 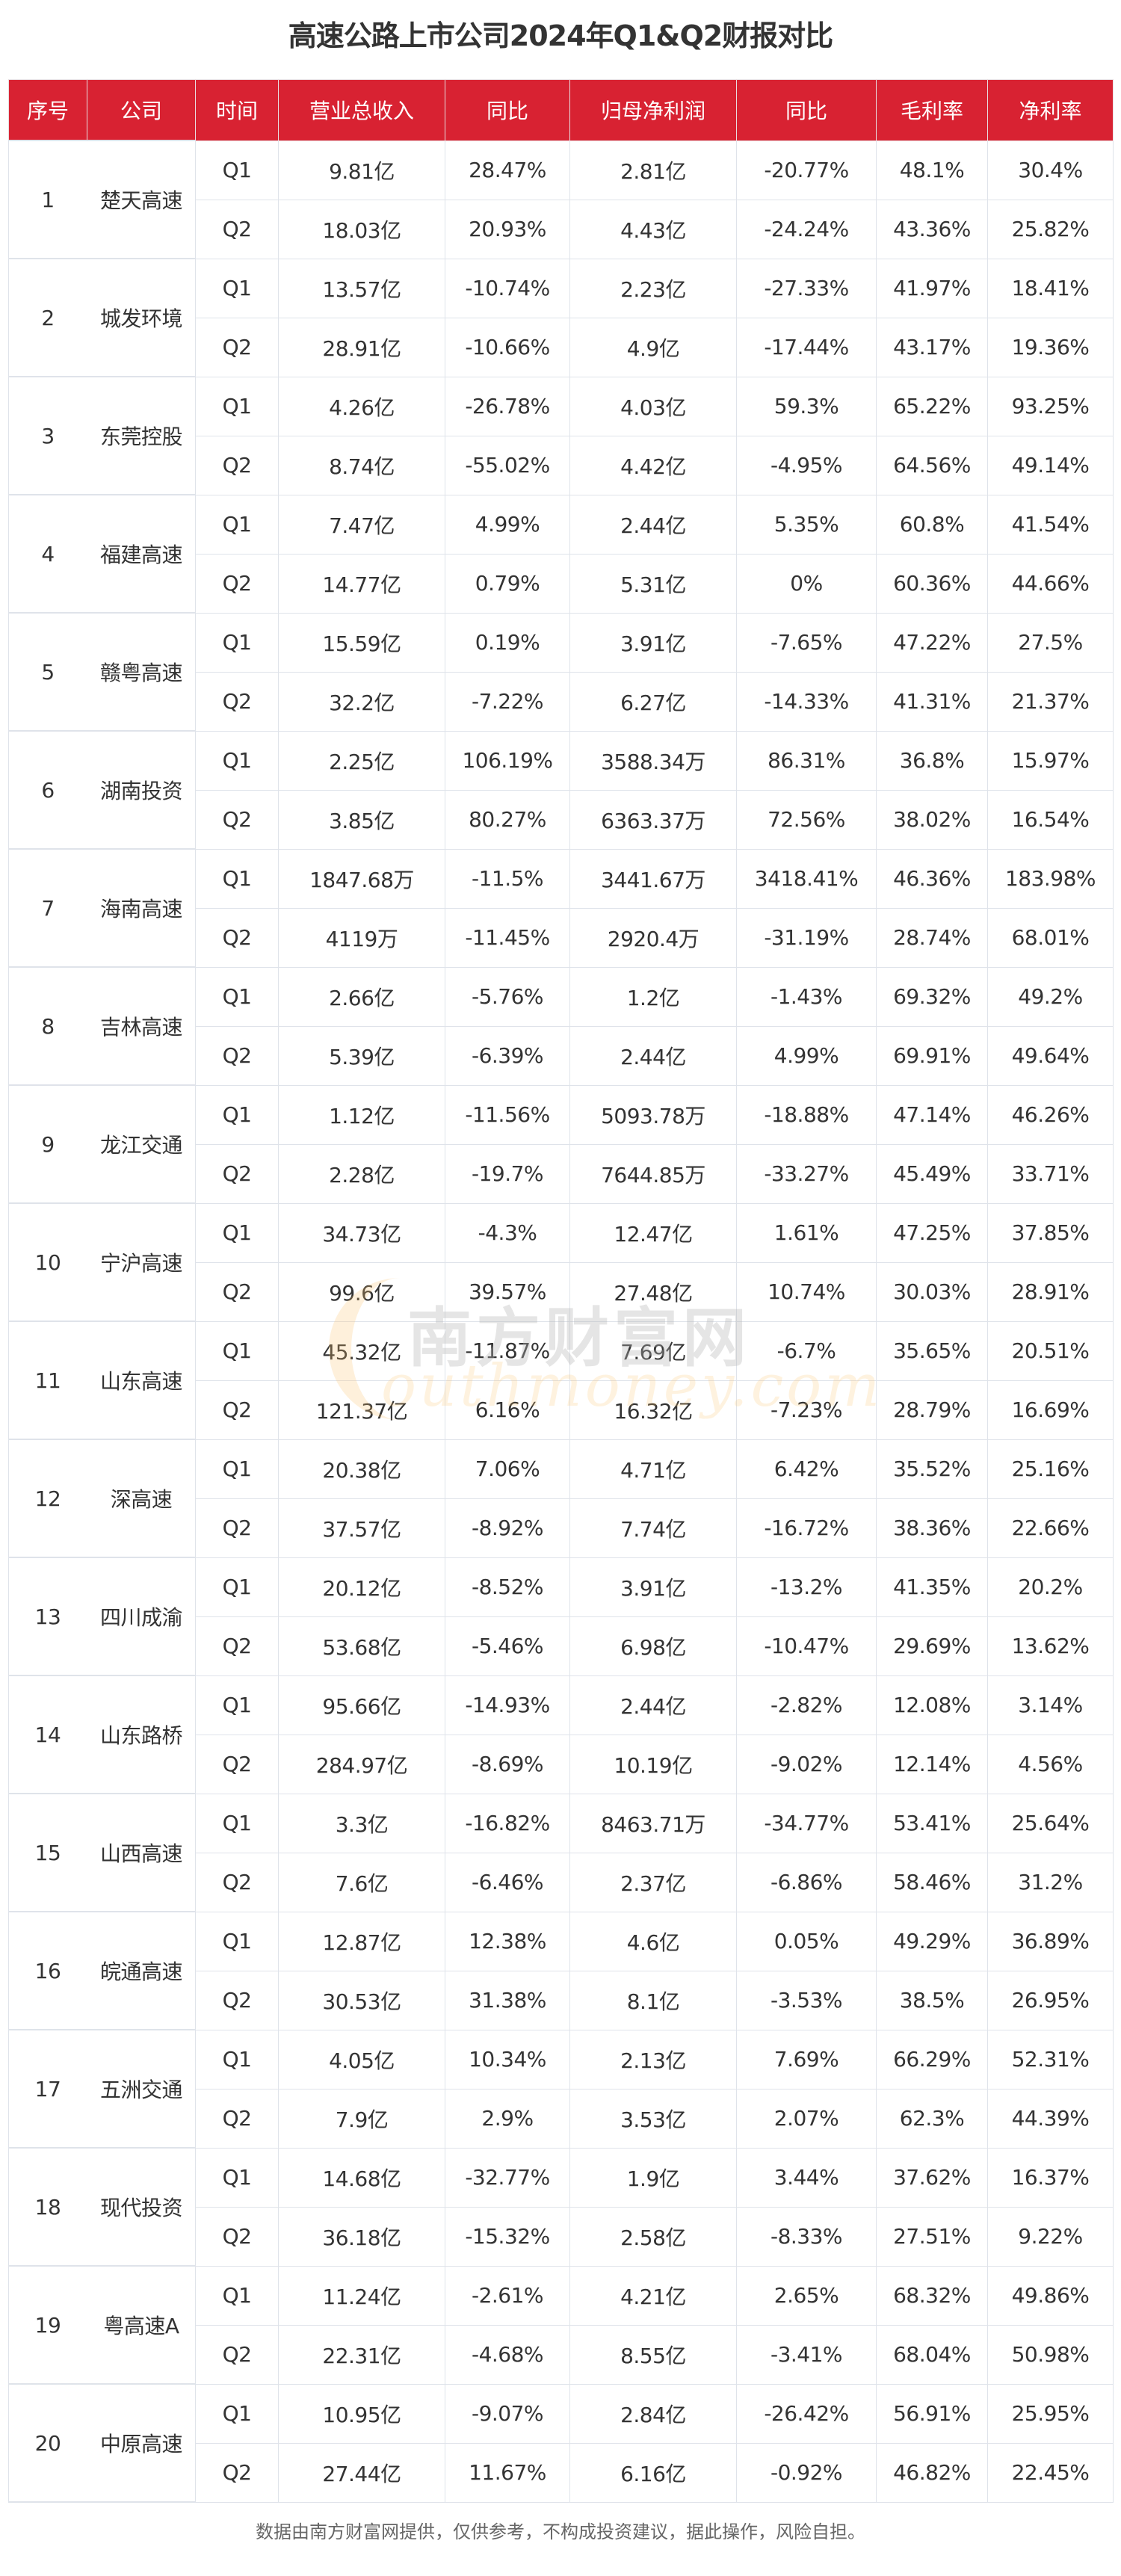 I want to click on cell-net-profit: 8.55亿, so click(x=653, y=2354).